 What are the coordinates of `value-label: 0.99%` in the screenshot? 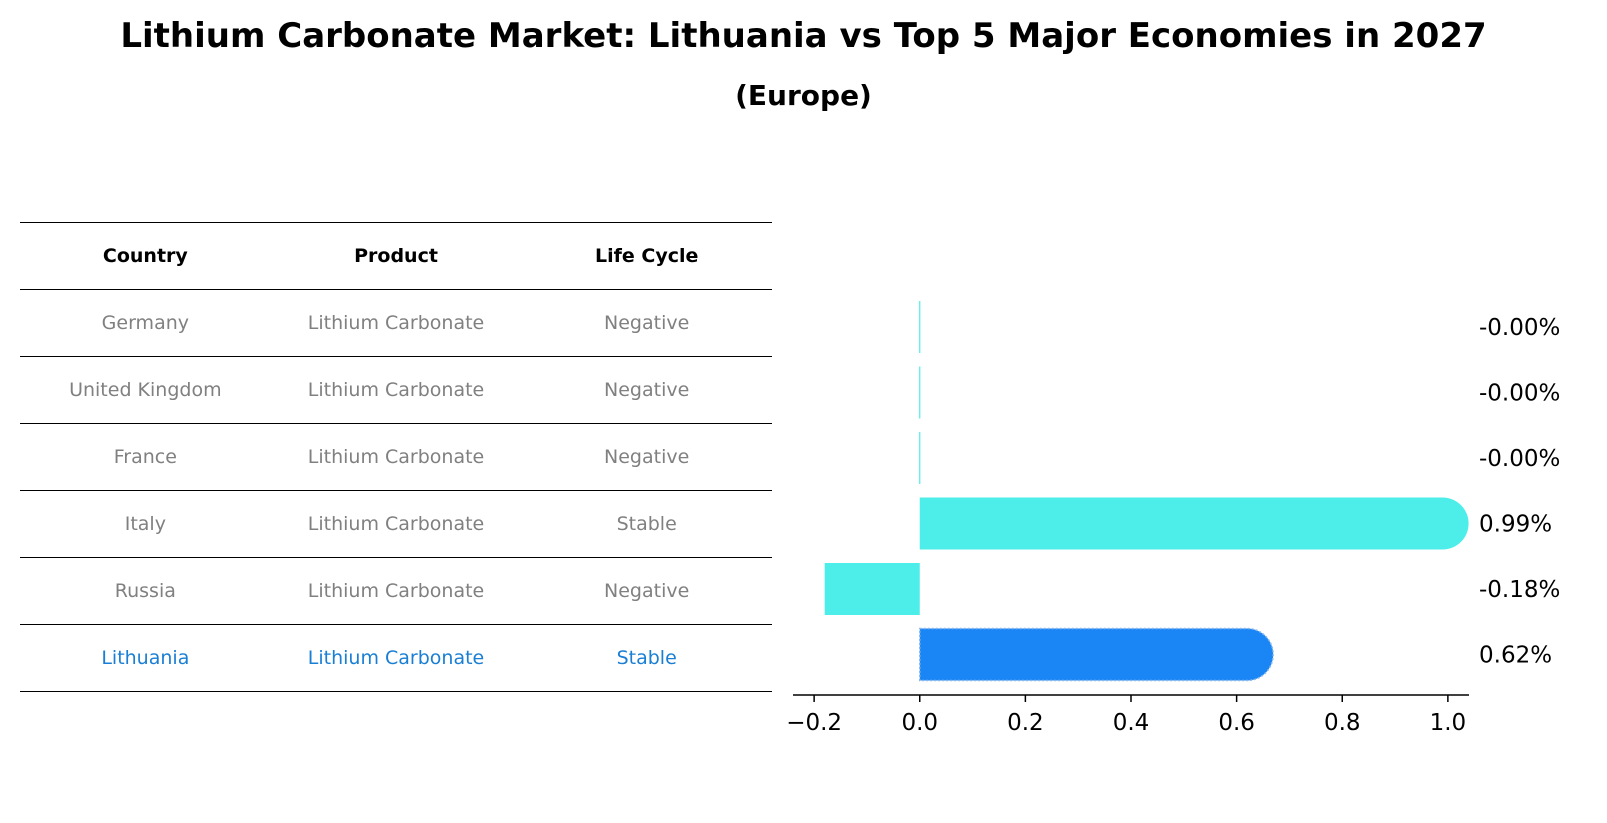 It's located at (1515, 525).